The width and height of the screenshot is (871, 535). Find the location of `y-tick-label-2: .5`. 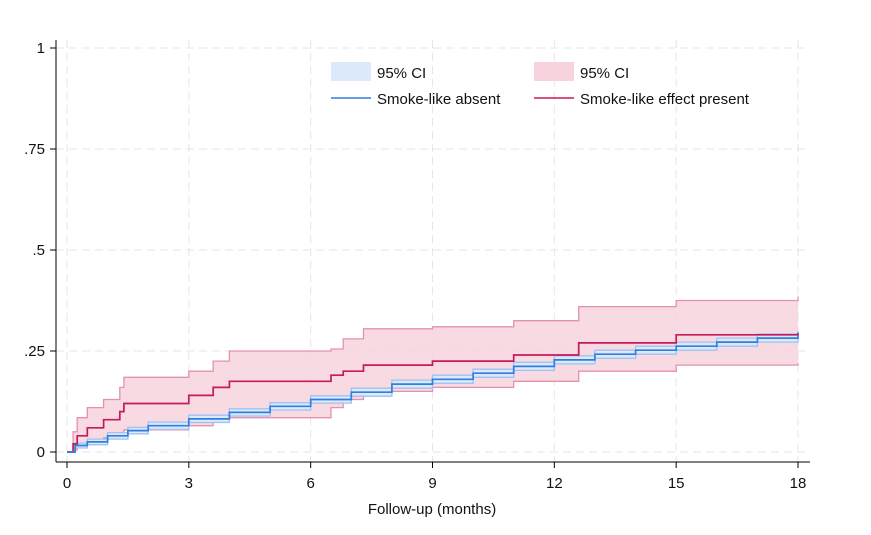

y-tick-label-2: .5 is located at coordinates (38, 250).